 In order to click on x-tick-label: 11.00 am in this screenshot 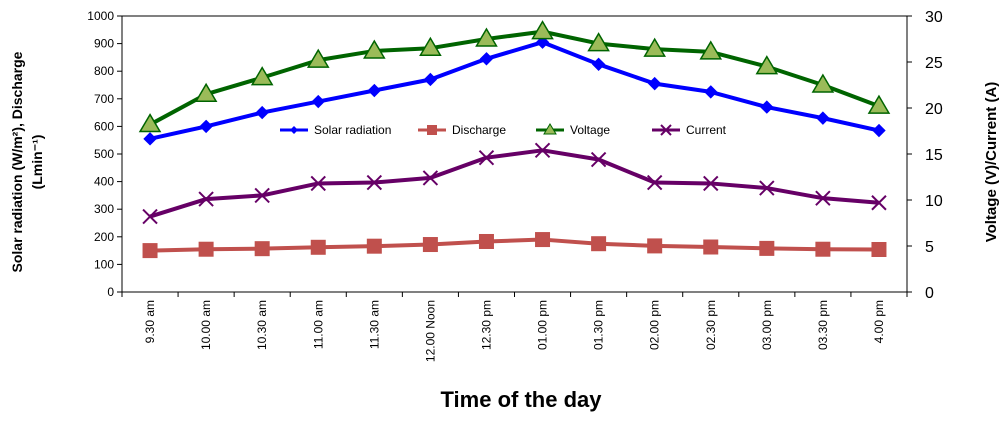, I will do `click(318, 324)`.